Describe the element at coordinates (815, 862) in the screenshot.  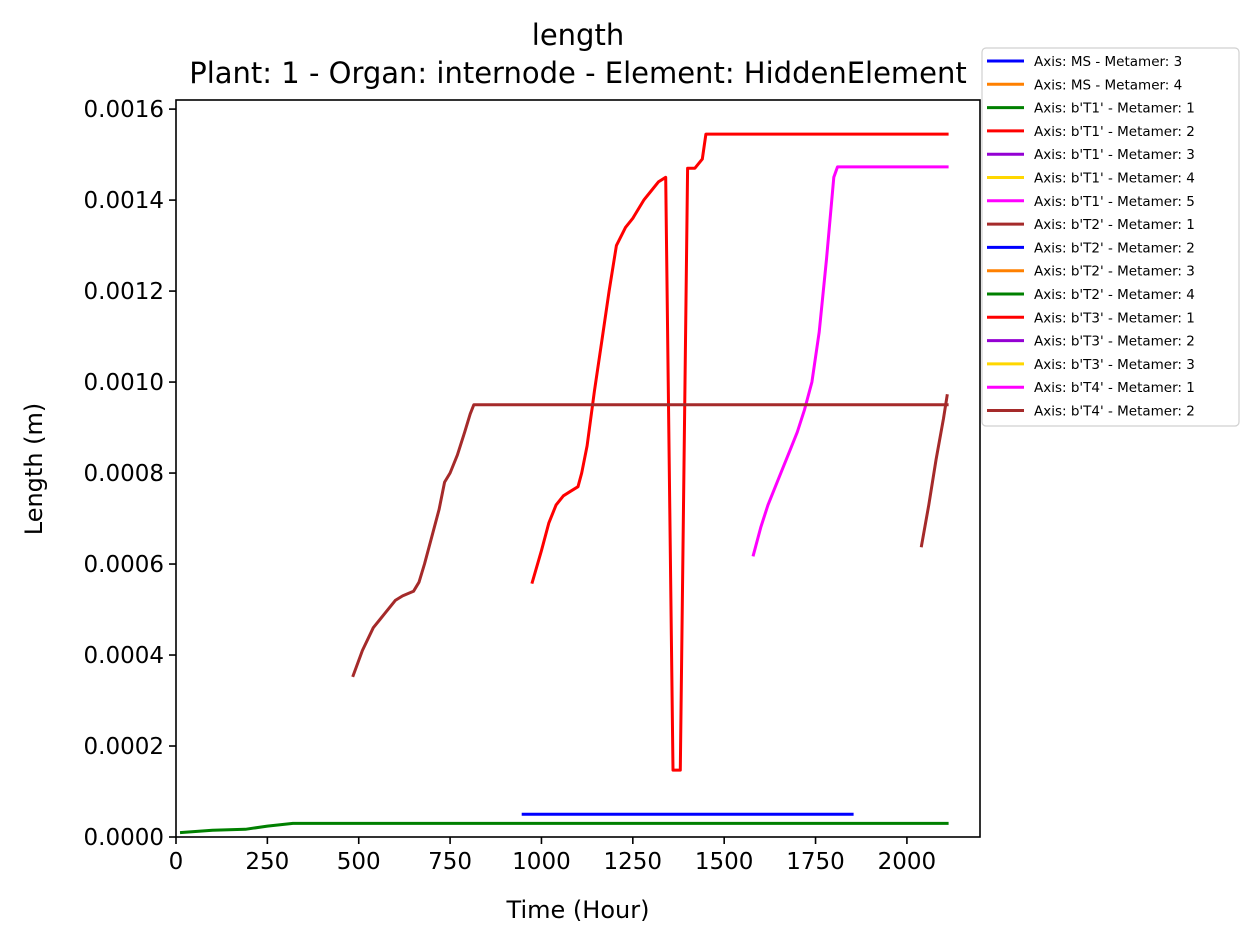
I see `x-tick-label: 1750` at that location.